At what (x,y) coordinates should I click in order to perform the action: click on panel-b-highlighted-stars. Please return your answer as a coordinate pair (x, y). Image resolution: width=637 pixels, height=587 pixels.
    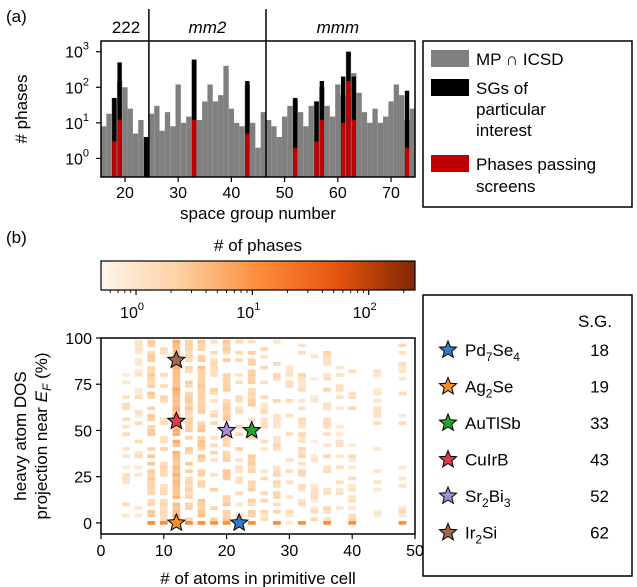
    Looking at the image, I should click on (214, 440).